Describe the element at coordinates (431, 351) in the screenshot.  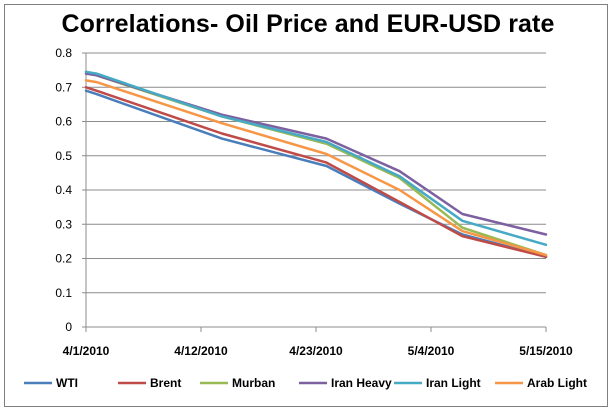
I see `x-tick-label: 5/4/2010` at that location.